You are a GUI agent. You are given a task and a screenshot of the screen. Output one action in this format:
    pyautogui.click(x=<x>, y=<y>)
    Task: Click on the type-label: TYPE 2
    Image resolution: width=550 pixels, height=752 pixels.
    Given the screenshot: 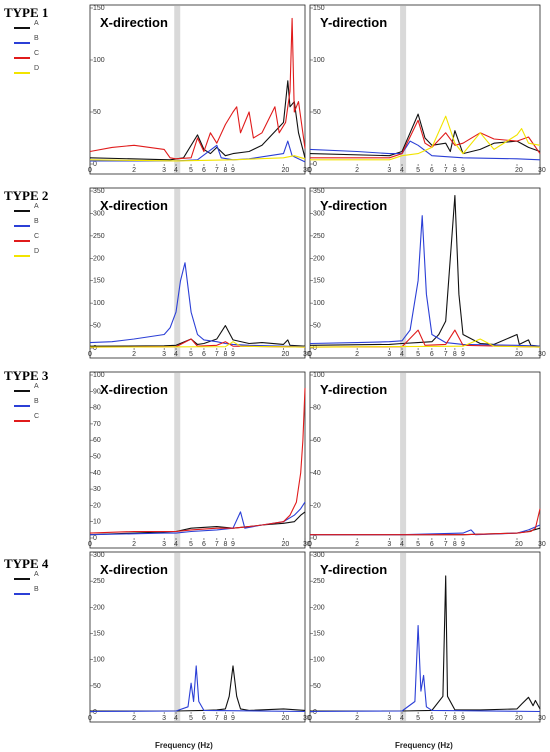 What is the action you would take?
    pyautogui.click(x=26, y=195)
    